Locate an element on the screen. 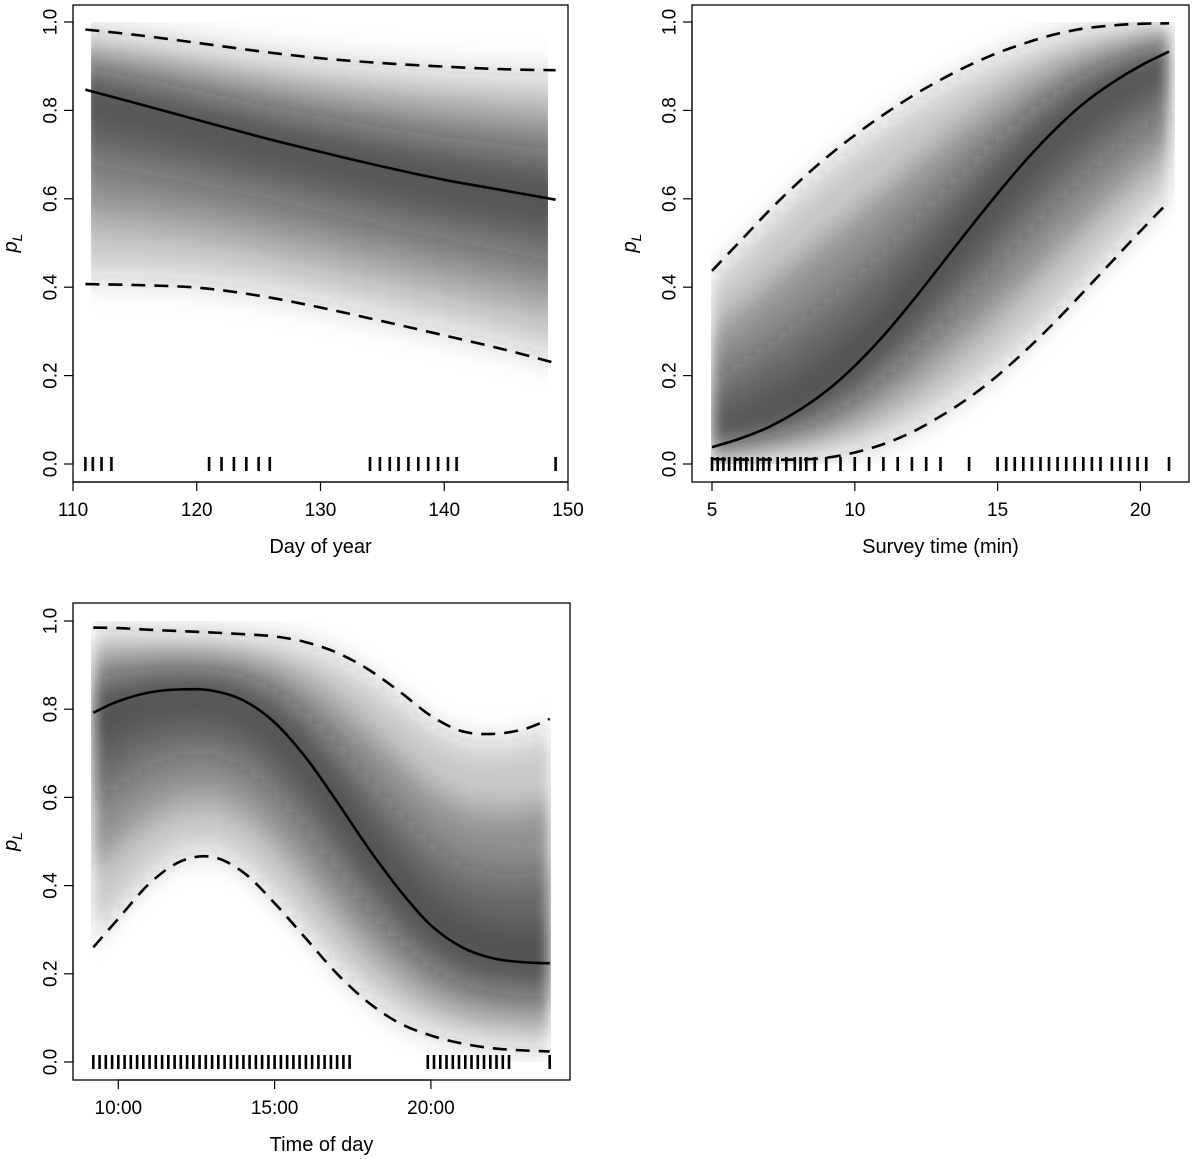 The height and width of the screenshot is (1159, 1195). x-tick-label: 110 is located at coordinates (73, 510).